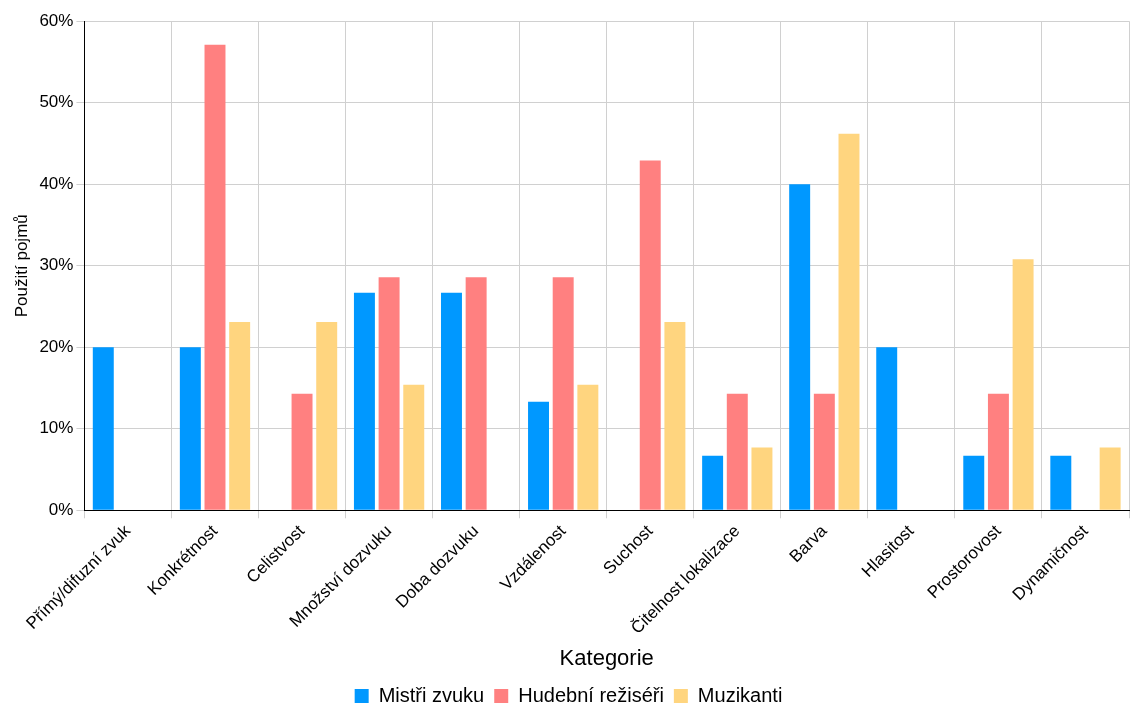 The height and width of the screenshot is (724, 1147). I want to click on legend-label: Muzikanti, so click(740, 694).